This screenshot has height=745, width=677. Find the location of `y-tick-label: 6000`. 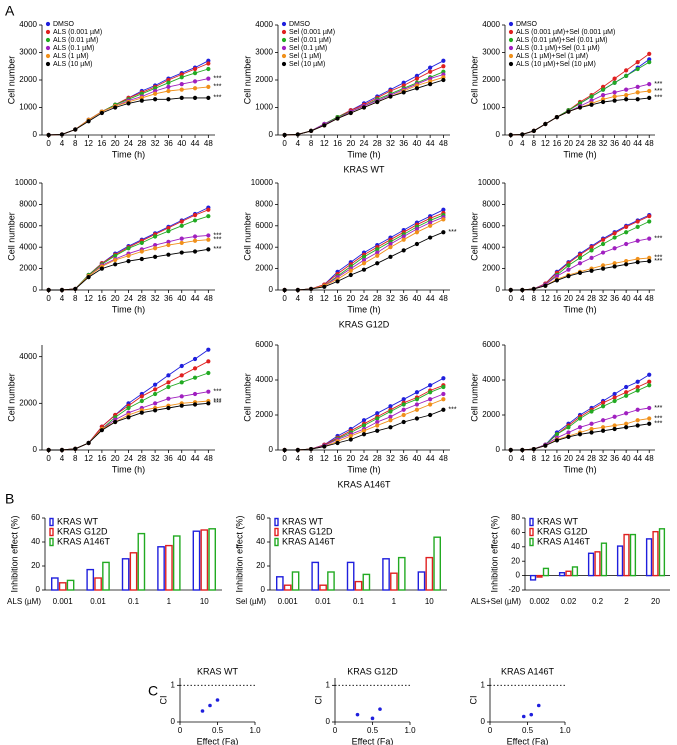

y-tick-label: 6000 is located at coordinates (264, 225).